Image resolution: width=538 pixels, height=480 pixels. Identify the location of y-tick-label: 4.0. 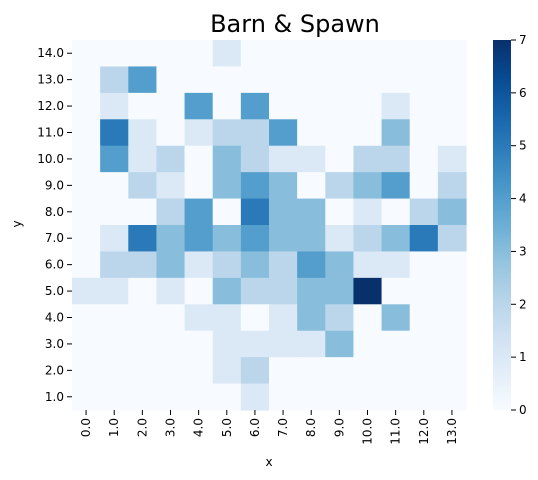
(54, 318).